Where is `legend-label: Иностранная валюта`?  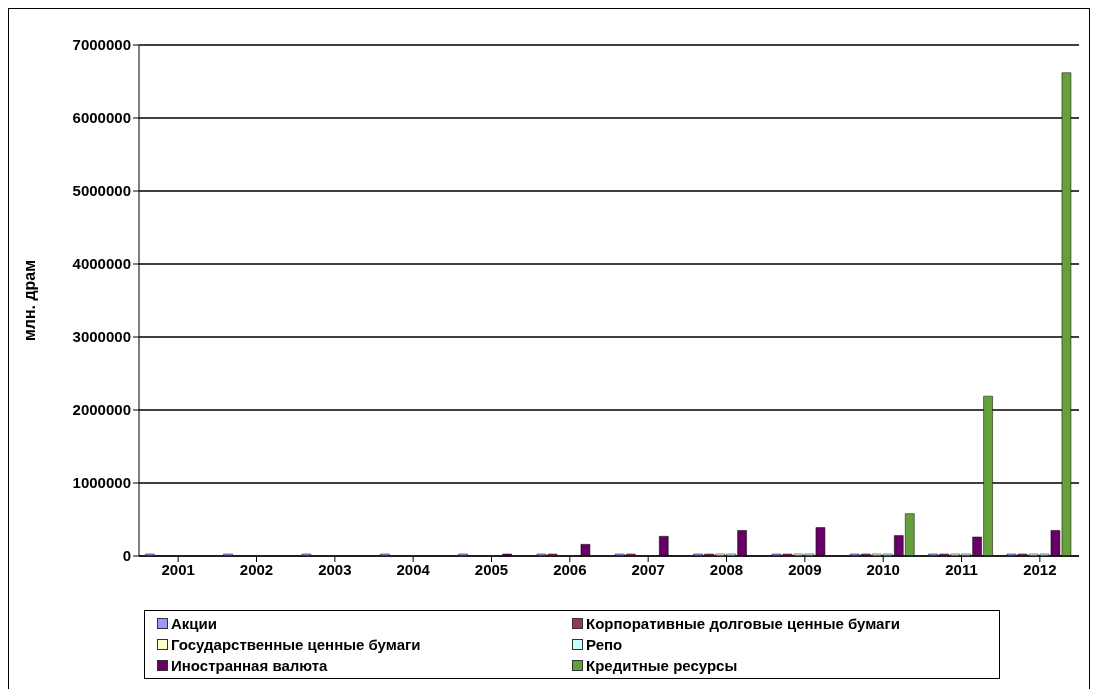 legend-label: Иностранная валюта is located at coordinates (249, 665).